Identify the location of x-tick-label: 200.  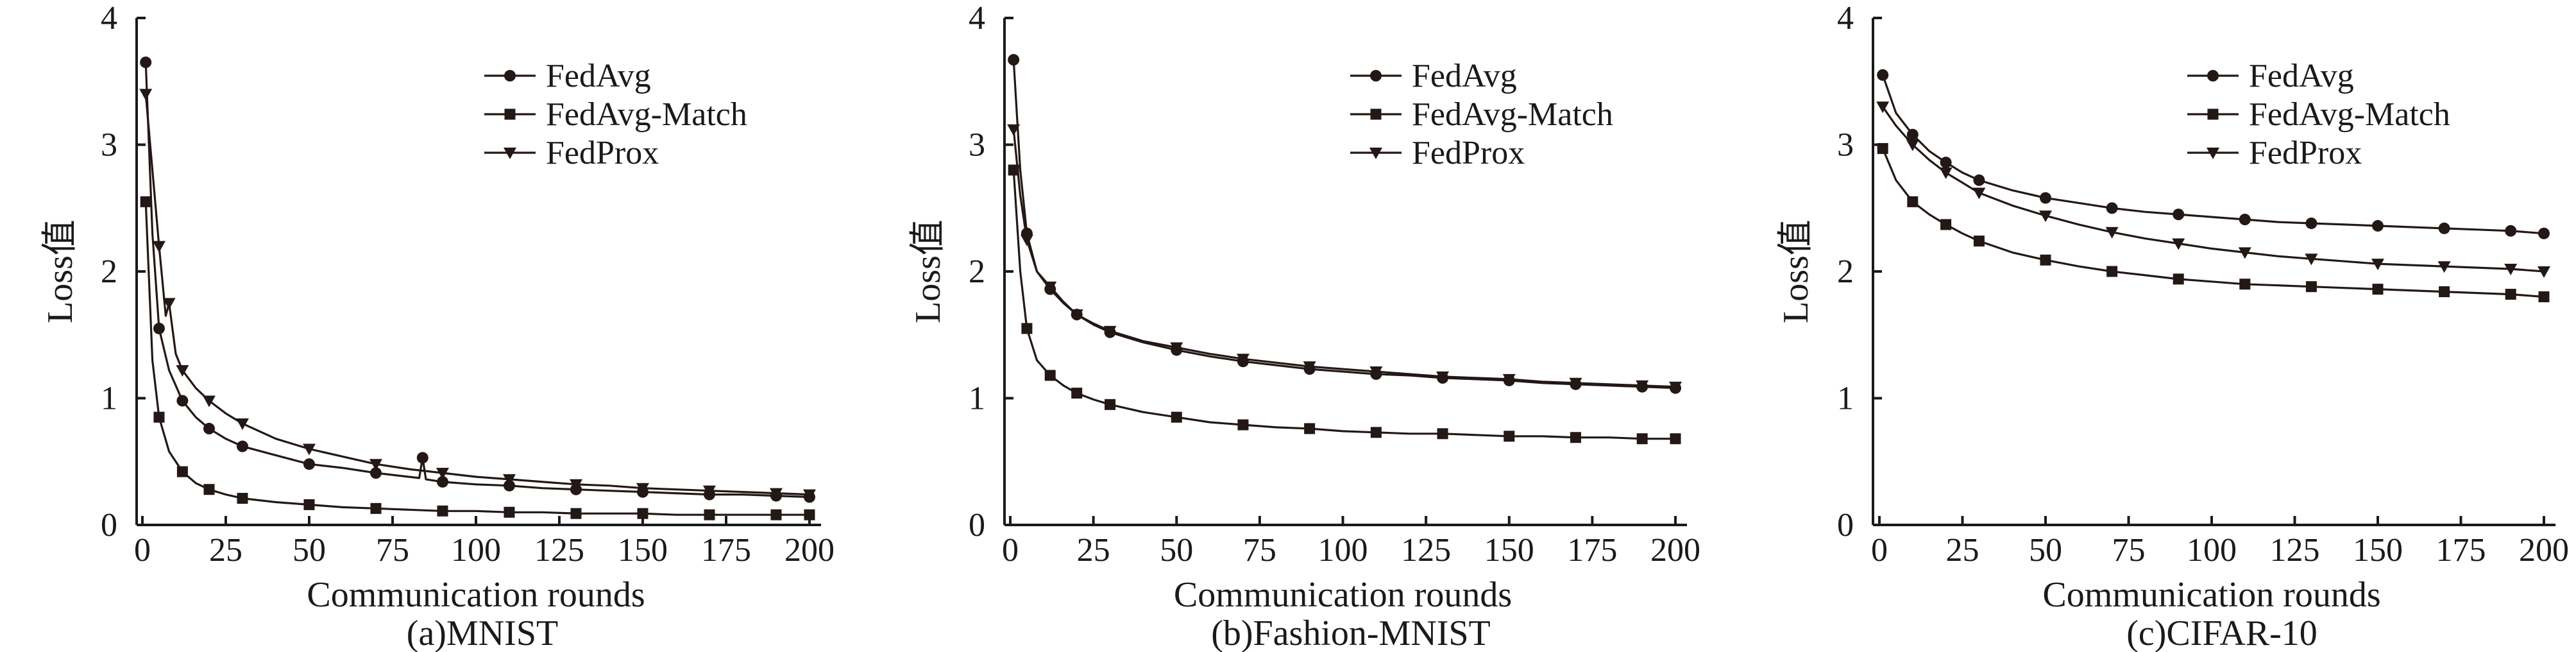
(809, 550).